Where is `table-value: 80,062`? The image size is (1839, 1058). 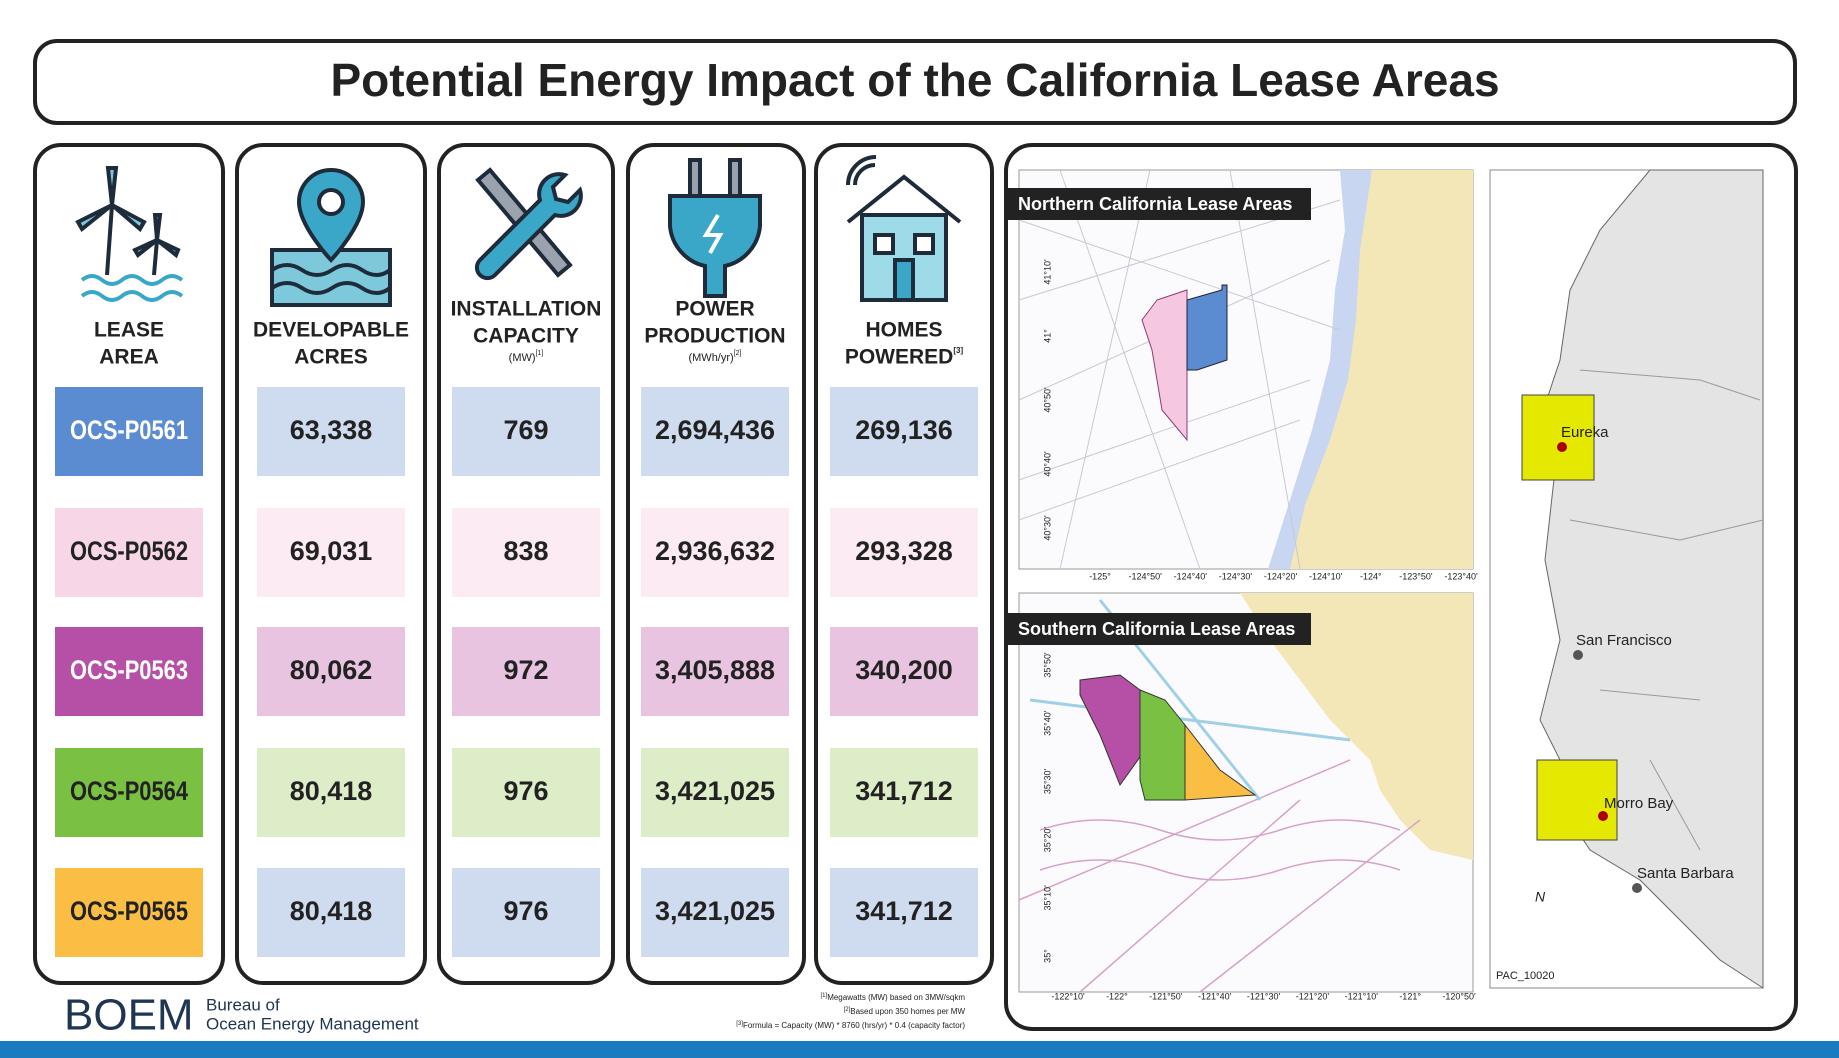 table-value: 80,062 is located at coordinates (331, 670).